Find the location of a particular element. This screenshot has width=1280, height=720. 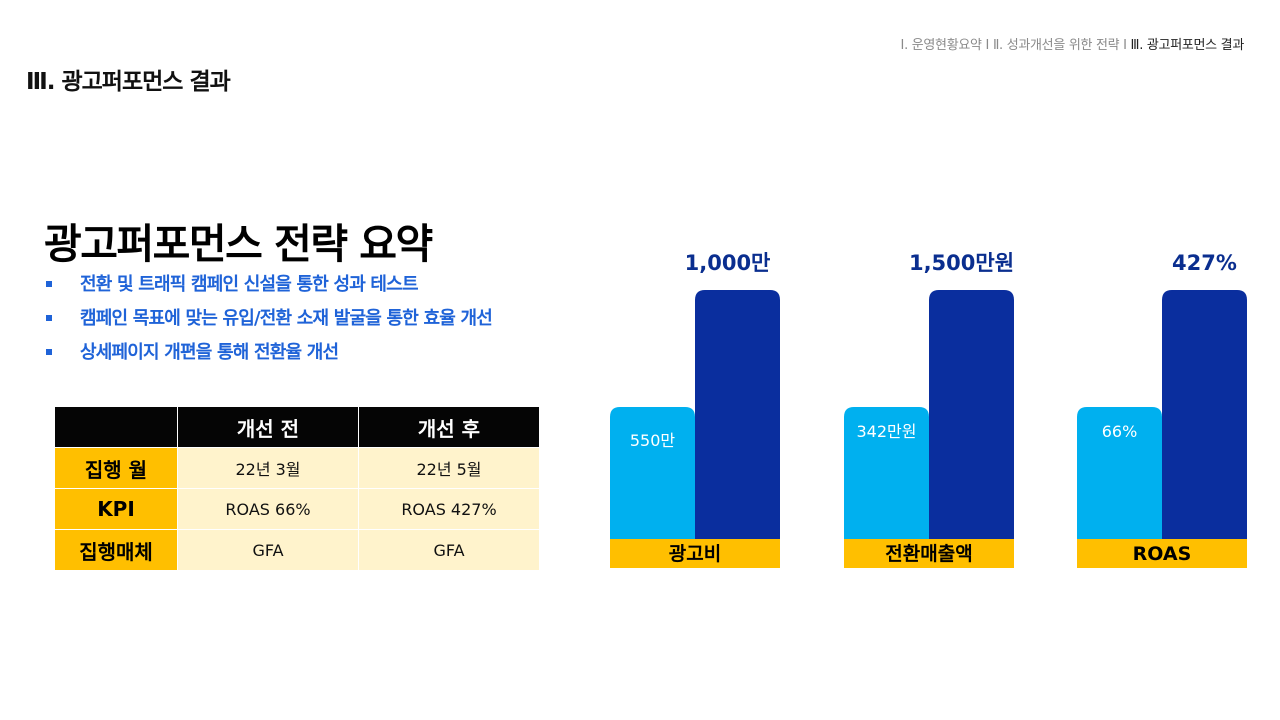

bullet-item: 상세페이지 개편을 통해 전환율 개선 is located at coordinates (268, 357).